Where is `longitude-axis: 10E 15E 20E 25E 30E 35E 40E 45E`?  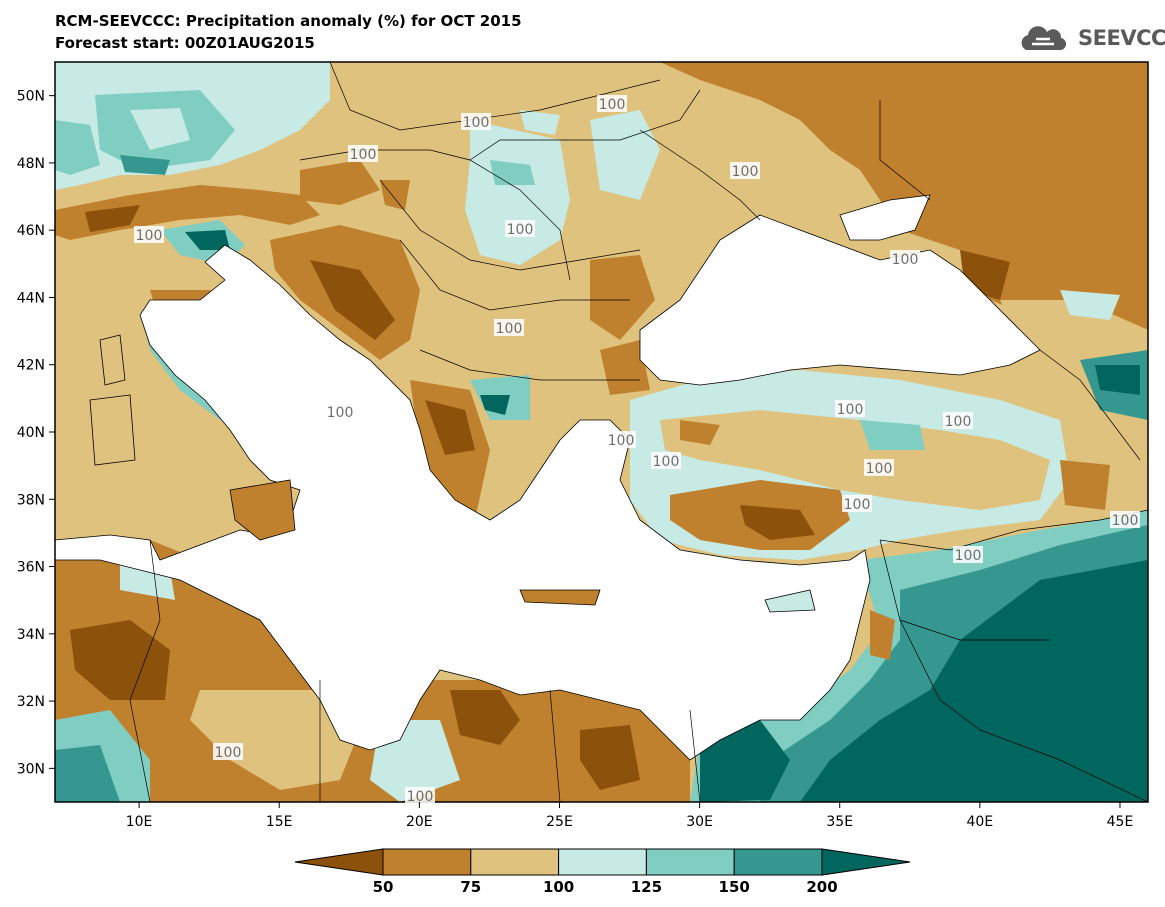 longitude-axis: 10E 15E 20E 25E 30E 35E 40E 45E is located at coordinates (630, 816).